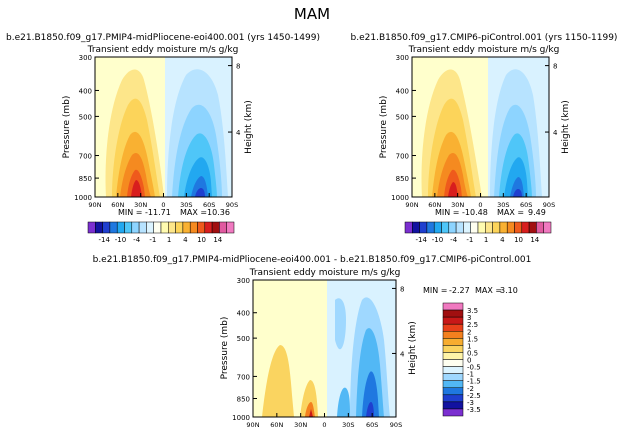 This screenshot has height=435, width=624. I want to click on y-tick-label: 1000, so click(241, 418).